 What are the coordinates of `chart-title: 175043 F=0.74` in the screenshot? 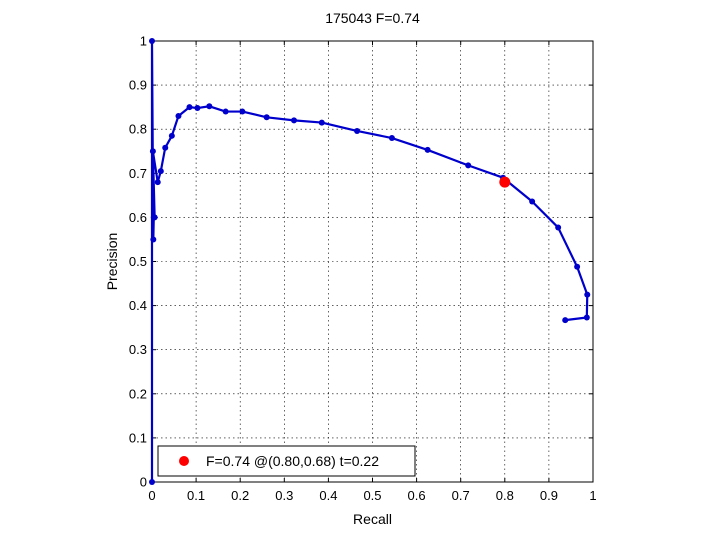 It's located at (372, 18).